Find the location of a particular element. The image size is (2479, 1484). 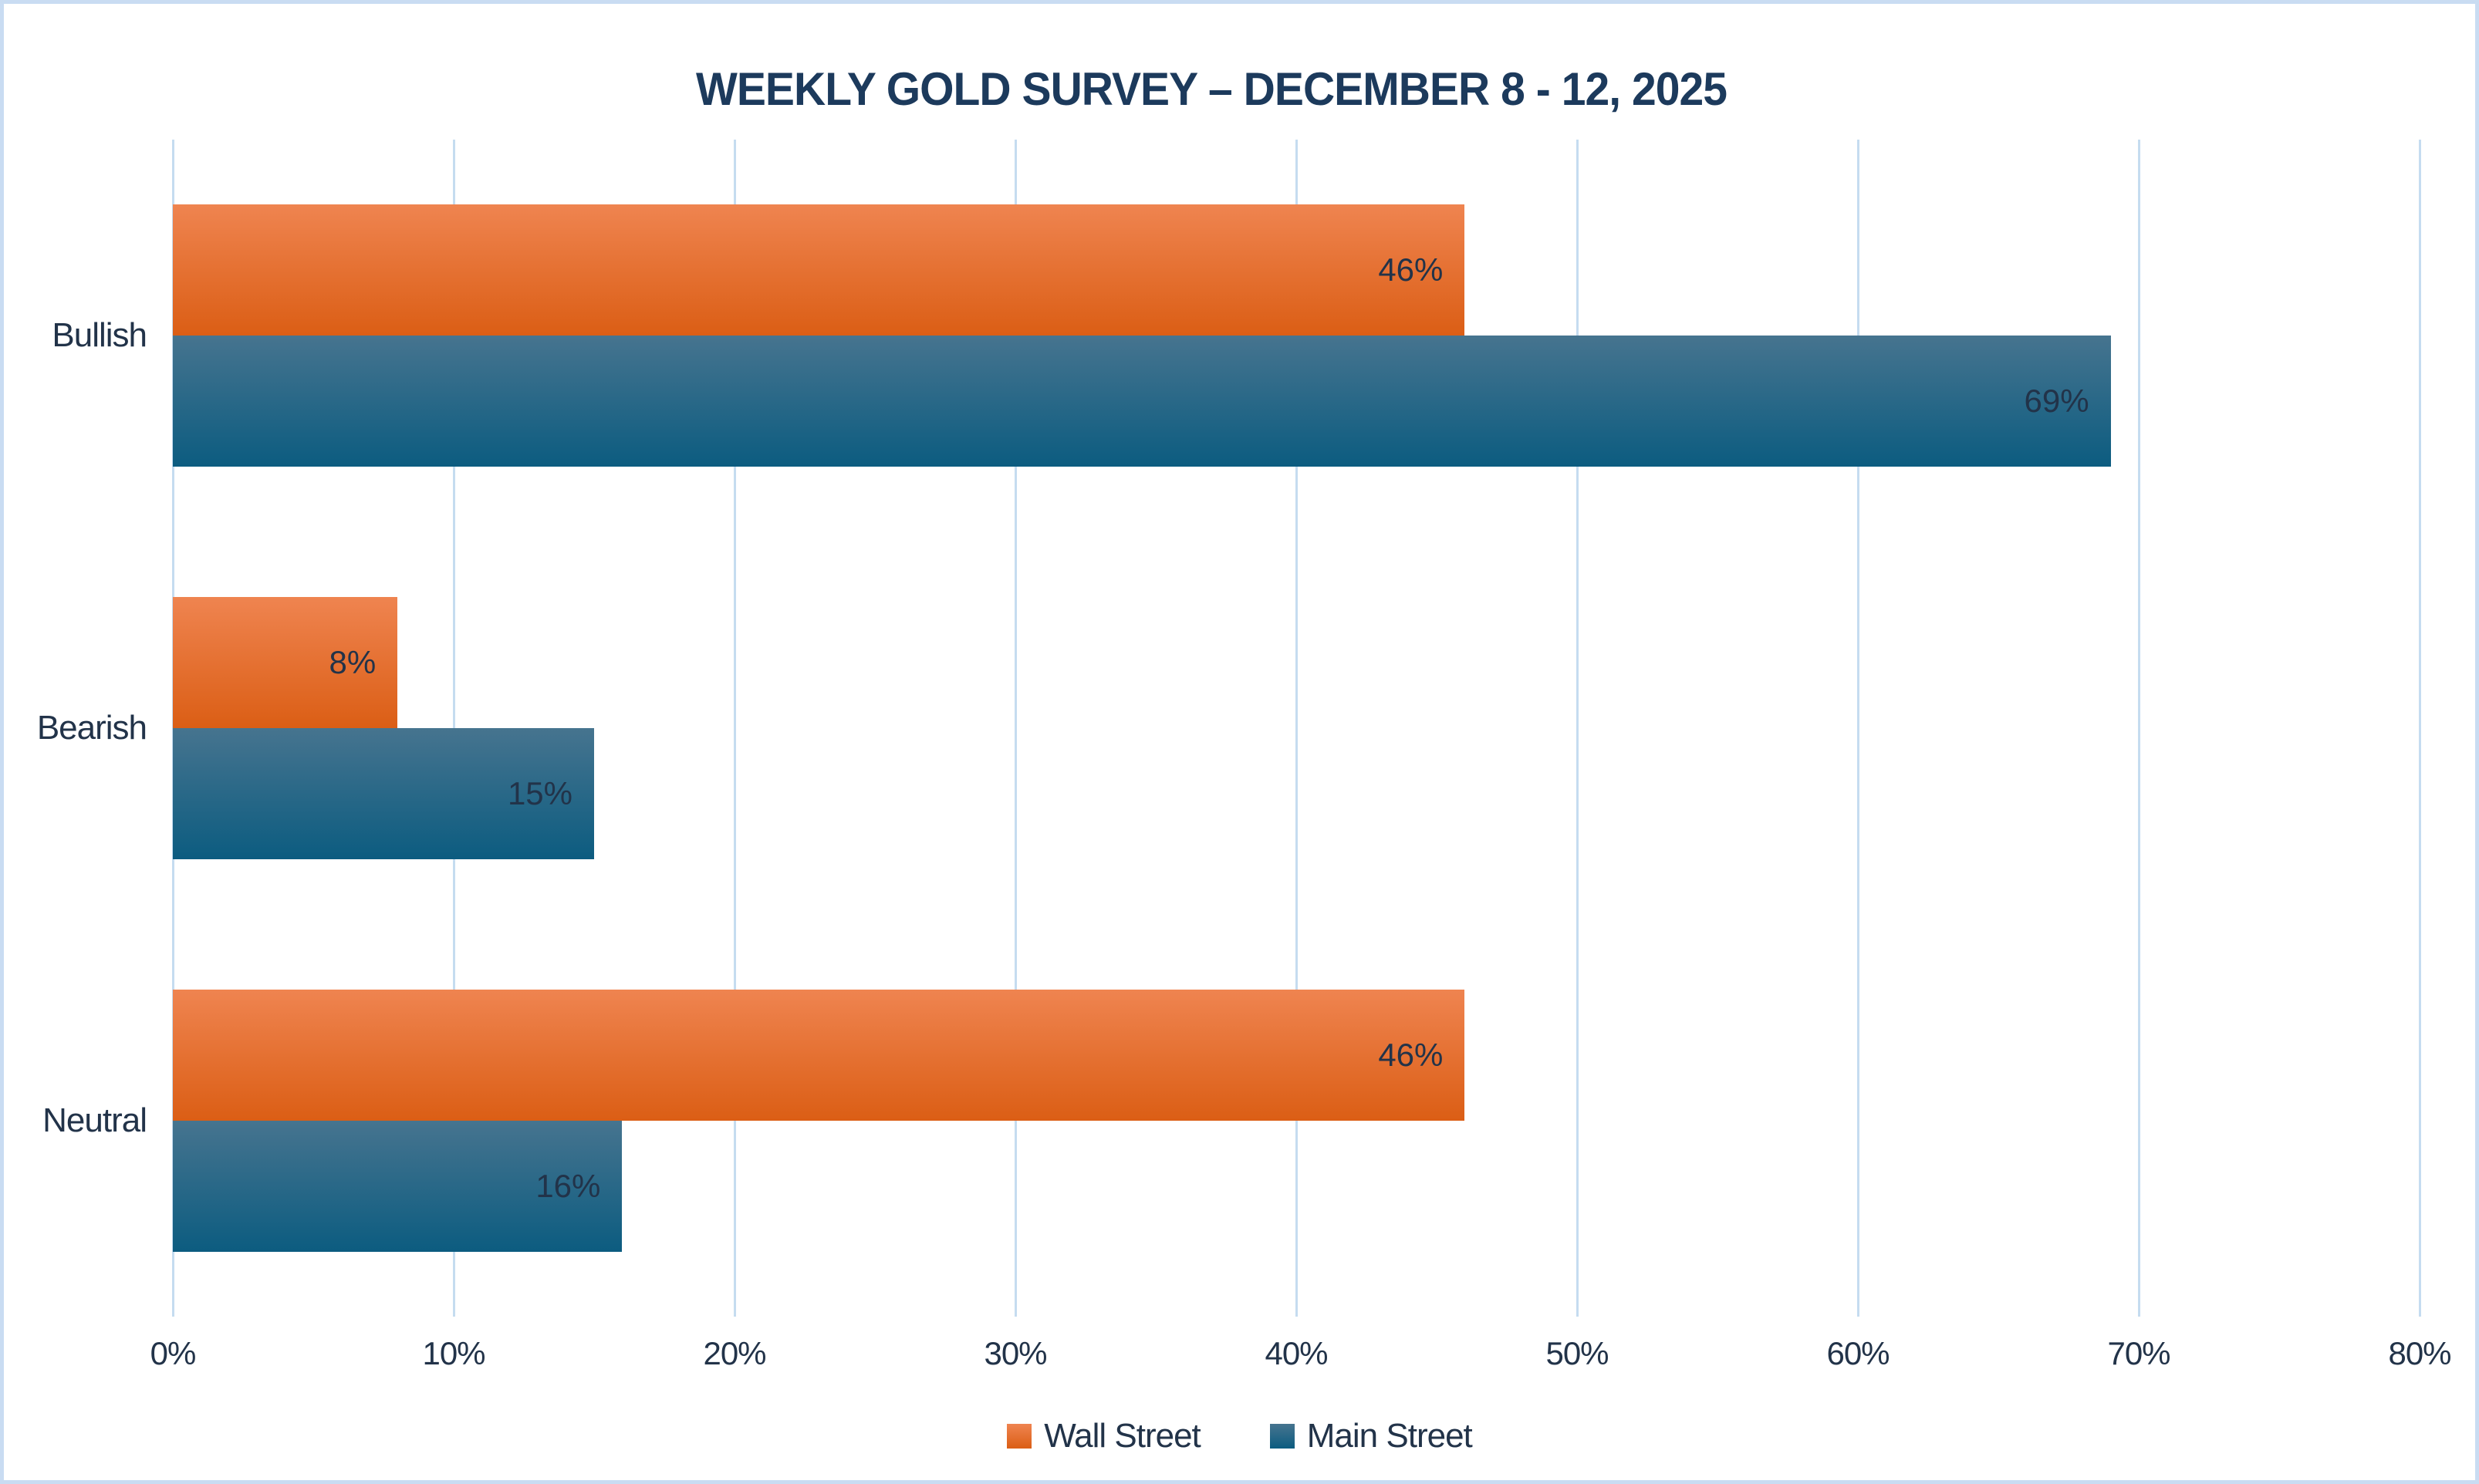

x-axis-tick-label: 50% is located at coordinates (1577, 1353).